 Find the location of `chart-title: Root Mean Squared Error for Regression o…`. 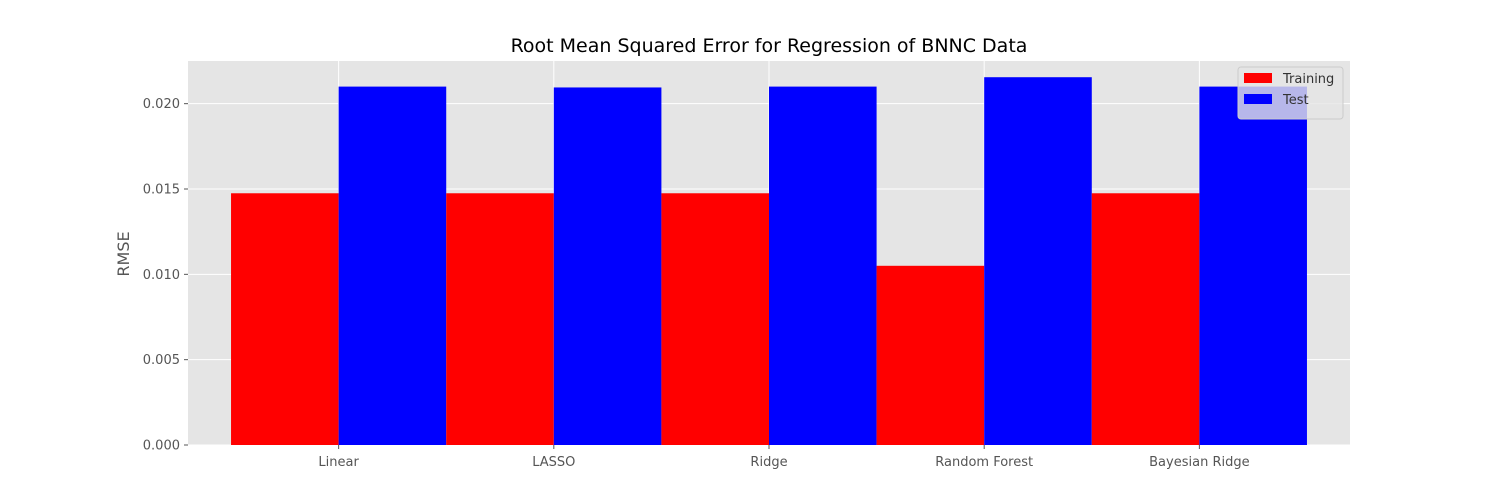

chart-title: Root Mean Squared Error for Regression o… is located at coordinates (769, 46).